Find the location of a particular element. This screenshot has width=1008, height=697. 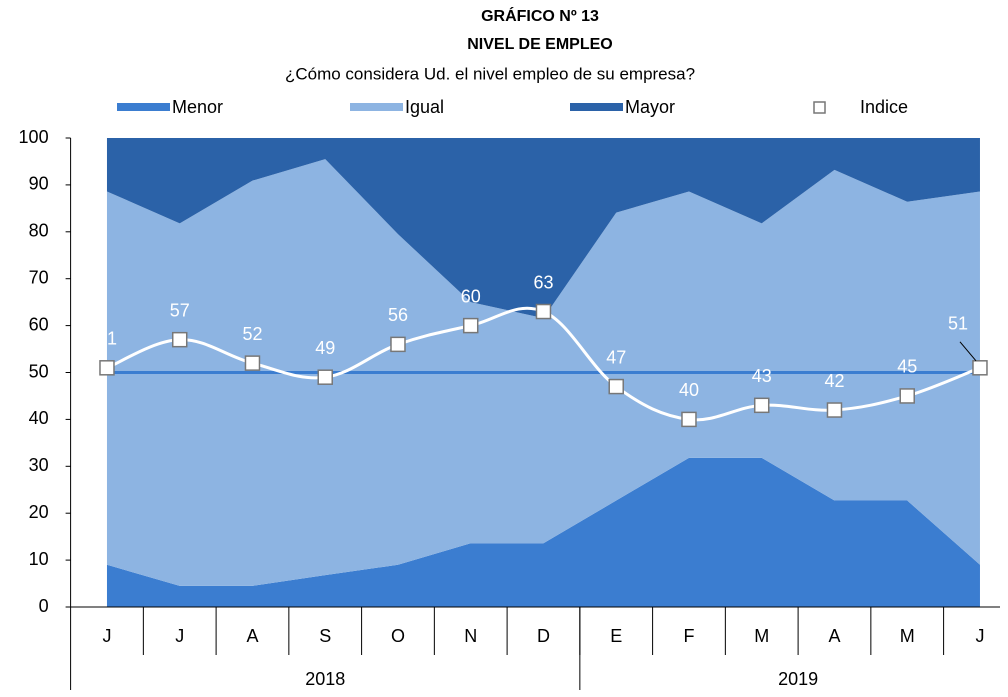

data-label: 56 is located at coordinates (398, 315).